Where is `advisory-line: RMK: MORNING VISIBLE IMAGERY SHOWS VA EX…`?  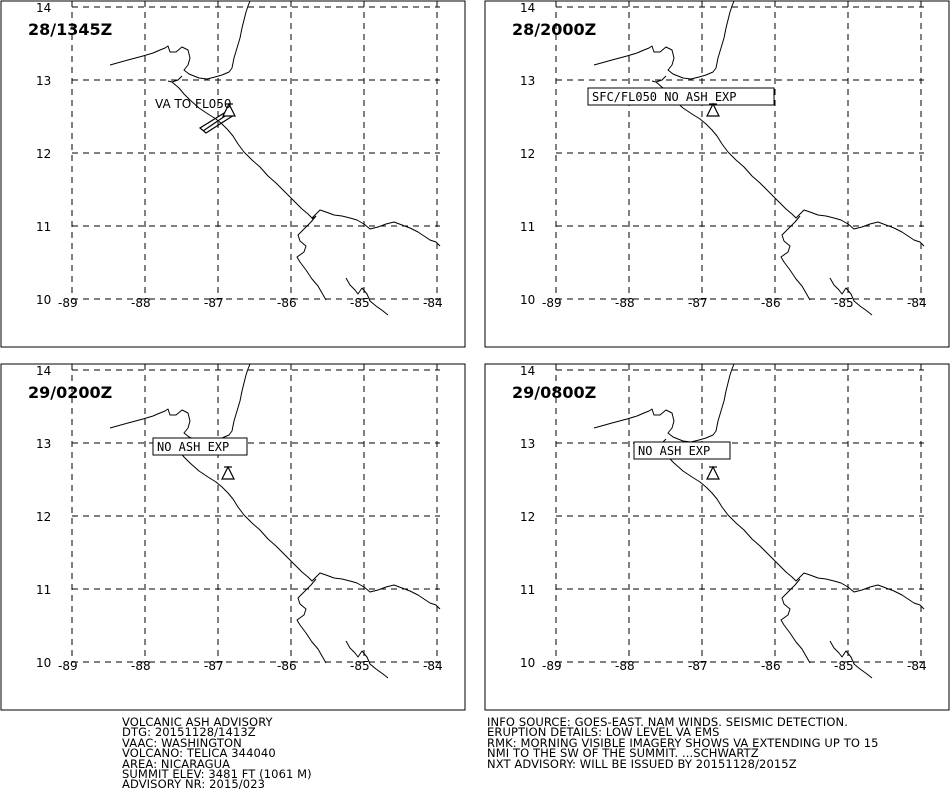 advisory-line: RMK: MORNING VISIBLE IMAGERY SHOWS VA EX… is located at coordinates (683, 742).